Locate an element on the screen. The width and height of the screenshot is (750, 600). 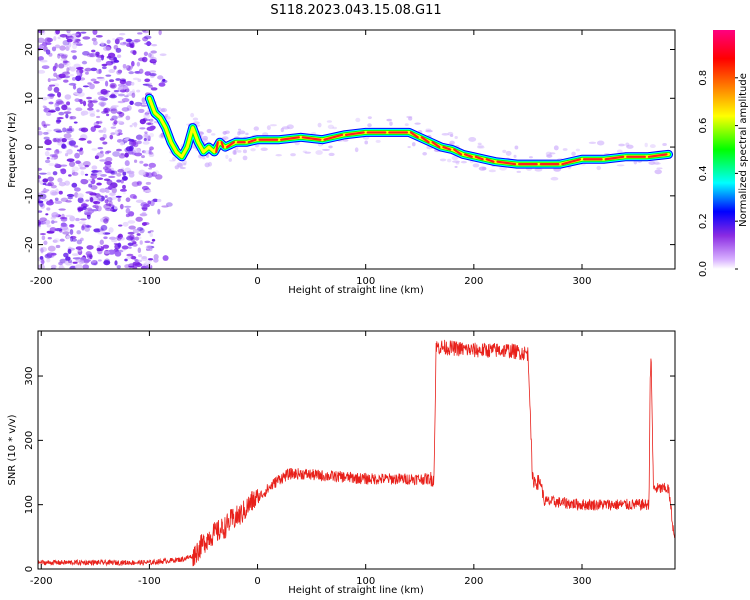
colorbar-tick-label: 0.0 is located at coordinates (703, 269).